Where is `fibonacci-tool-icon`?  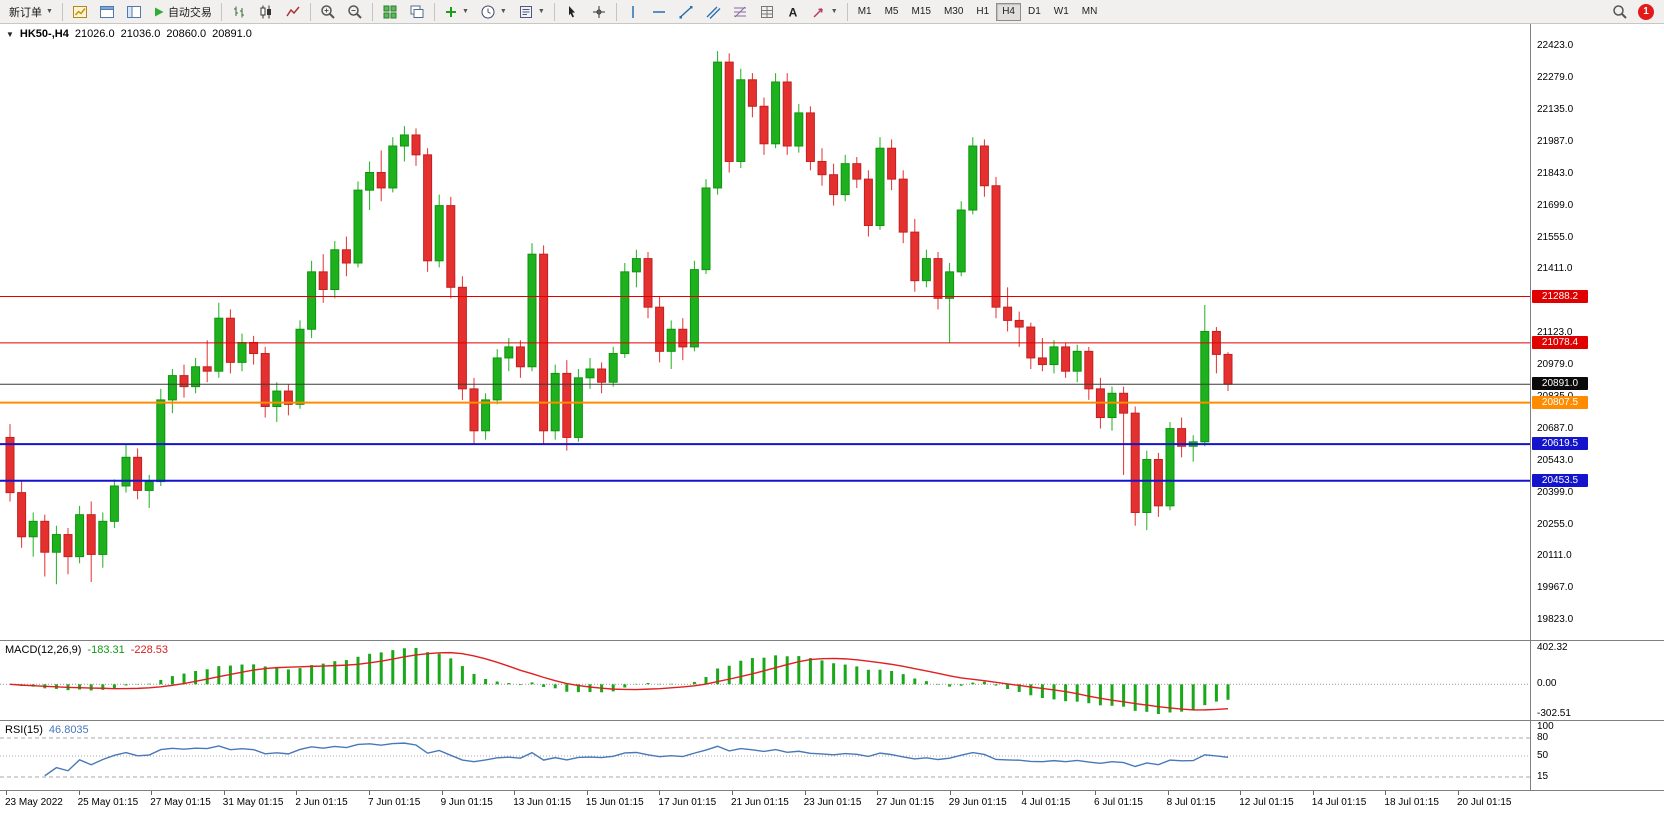 fibonacci-tool-icon is located at coordinates (740, 12).